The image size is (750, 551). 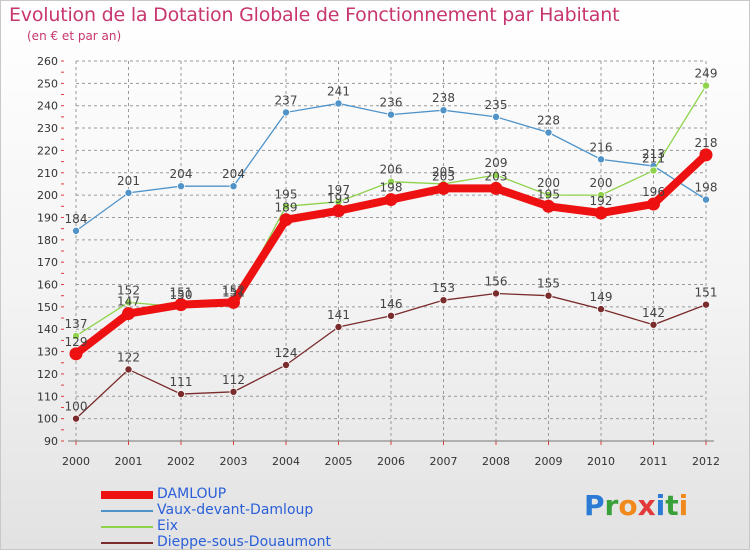 What do you see at coordinates (338, 199) in the screenshot?
I see `data-label-damloup: 193` at bounding box center [338, 199].